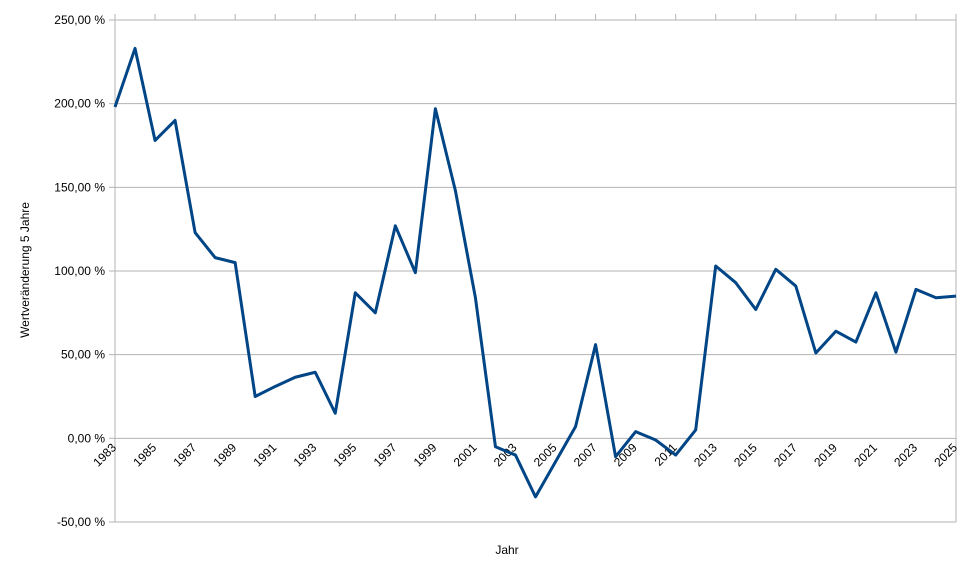 The width and height of the screenshot is (962, 565). I want to click on x-tick-label: 2017, so click(785, 454).